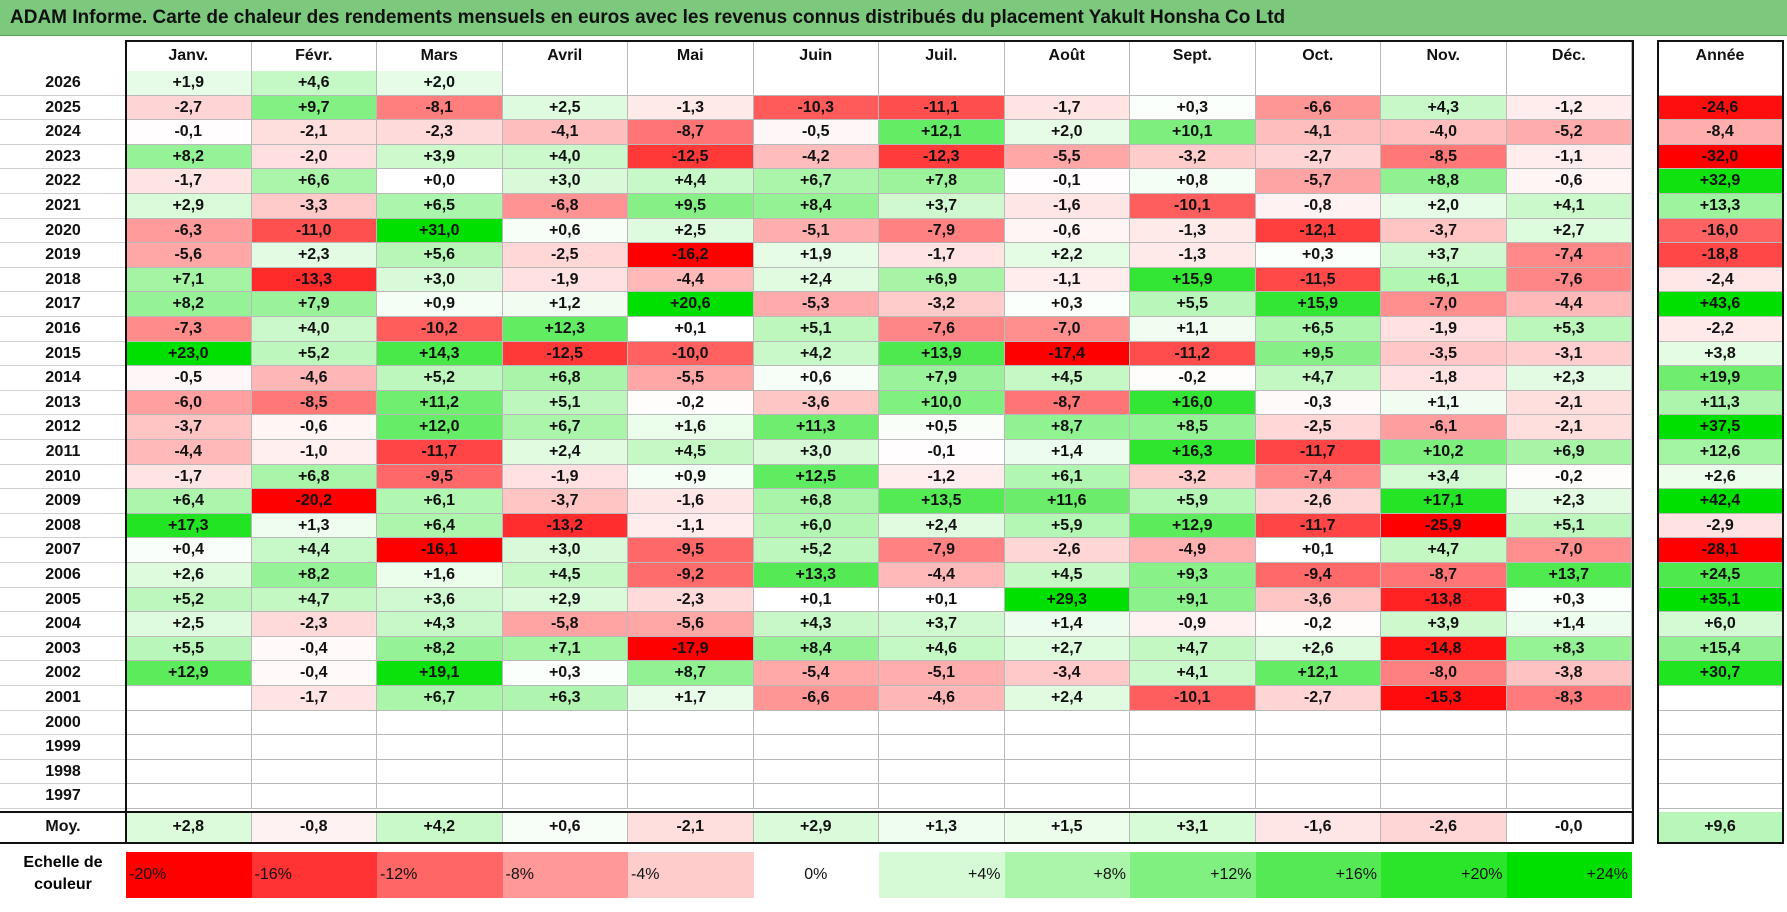 This screenshot has width=1787, height=912. I want to click on heatmap-cell: -1,0, so click(314, 452).